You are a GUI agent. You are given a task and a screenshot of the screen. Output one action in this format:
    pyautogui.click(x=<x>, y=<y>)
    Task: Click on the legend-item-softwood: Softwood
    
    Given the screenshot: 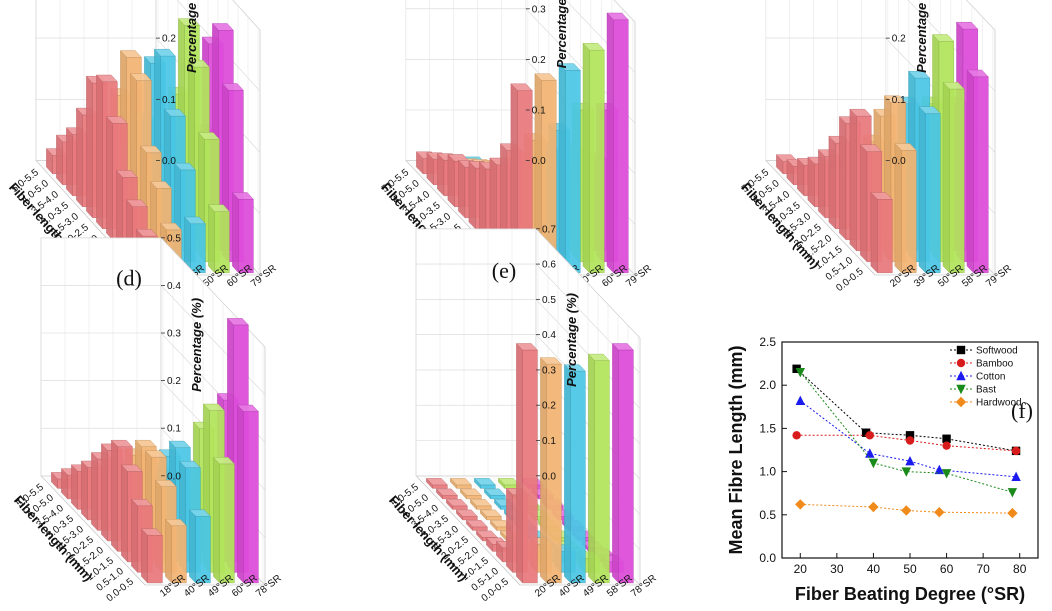 What is the action you would take?
    pyautogui.click(x=984, y=351)
    